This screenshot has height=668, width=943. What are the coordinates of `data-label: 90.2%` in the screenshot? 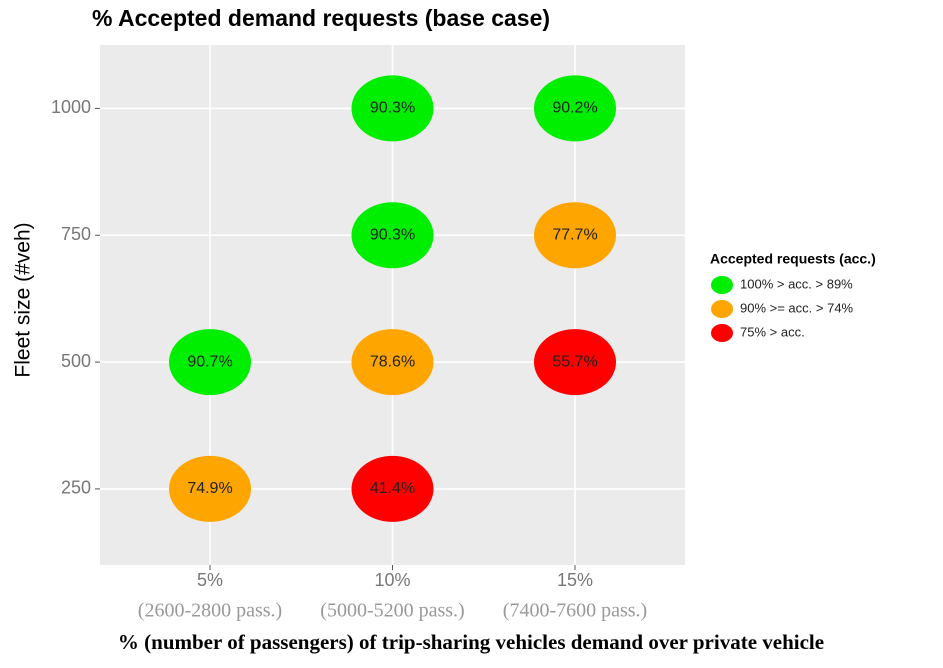 It's located at (574, 108).